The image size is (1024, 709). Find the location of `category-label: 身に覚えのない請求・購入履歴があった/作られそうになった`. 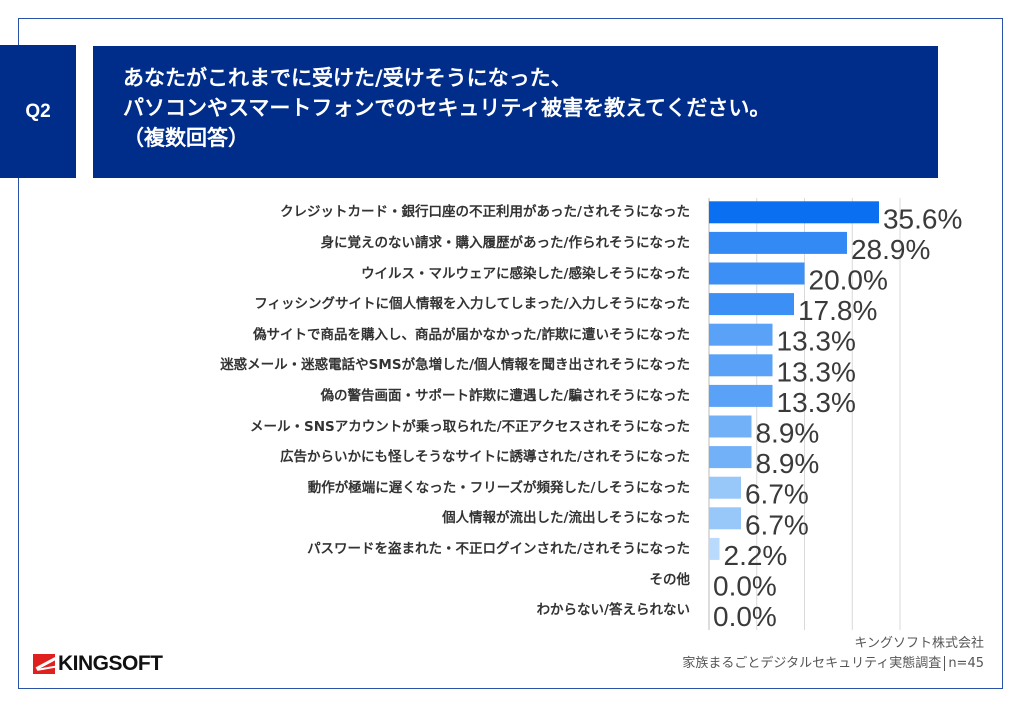

category-label: 身に覚えのない請求・購入履歴があった/作られそうになった is located at coordinates (505, 242).